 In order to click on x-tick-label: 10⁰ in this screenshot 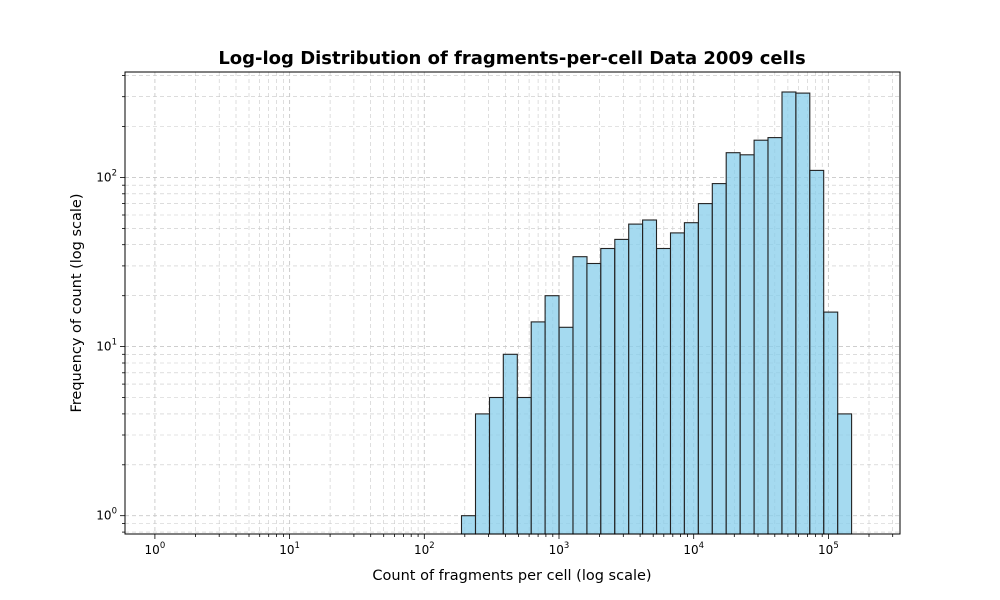, I will do `click(155, 549)`.